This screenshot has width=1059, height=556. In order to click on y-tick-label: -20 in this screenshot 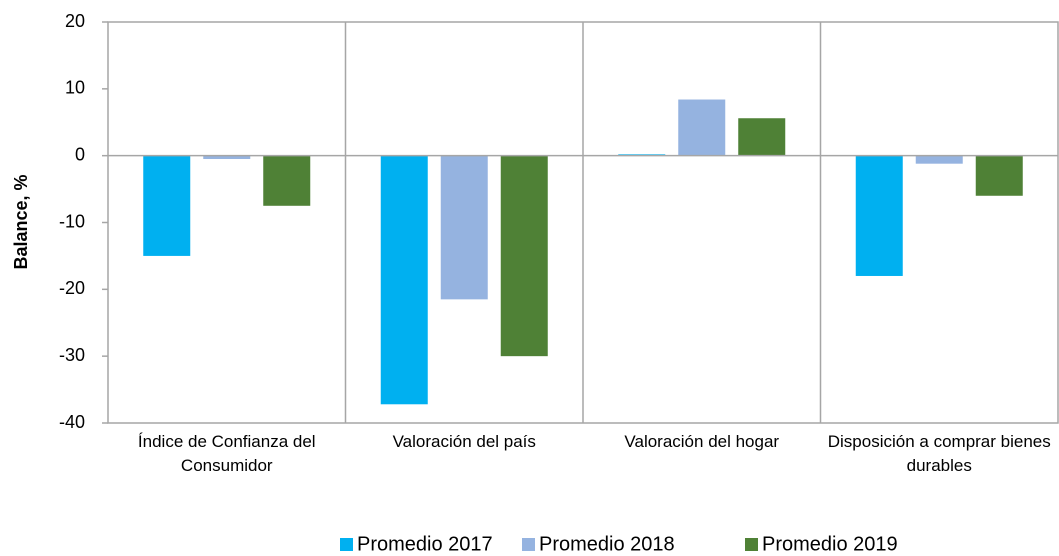, I will do `click(72, 288)`.